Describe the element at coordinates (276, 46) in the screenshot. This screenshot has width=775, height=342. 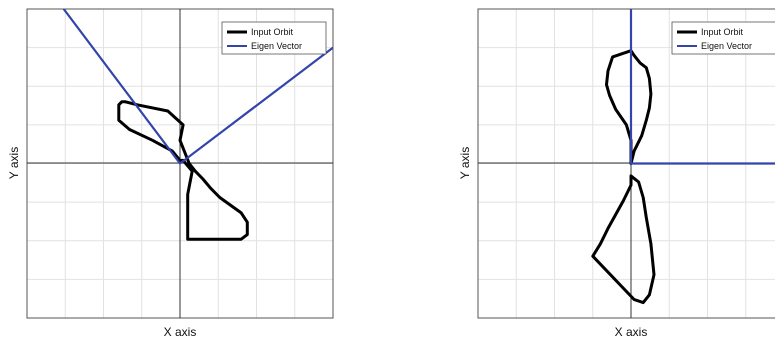
I see `left-legend-label-eigen: Eigen Vector` at that location.